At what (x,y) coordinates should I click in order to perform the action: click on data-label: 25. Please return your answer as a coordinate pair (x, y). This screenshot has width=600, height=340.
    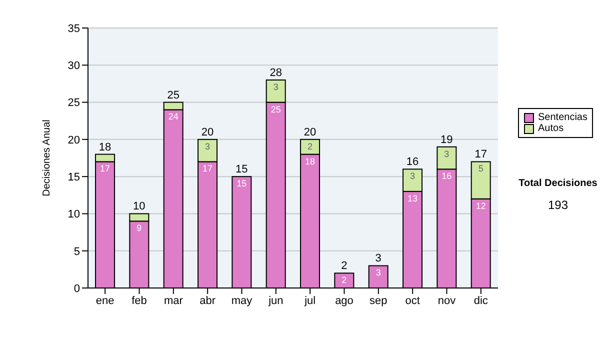
    Looking at the image, I should click on (275, 109).